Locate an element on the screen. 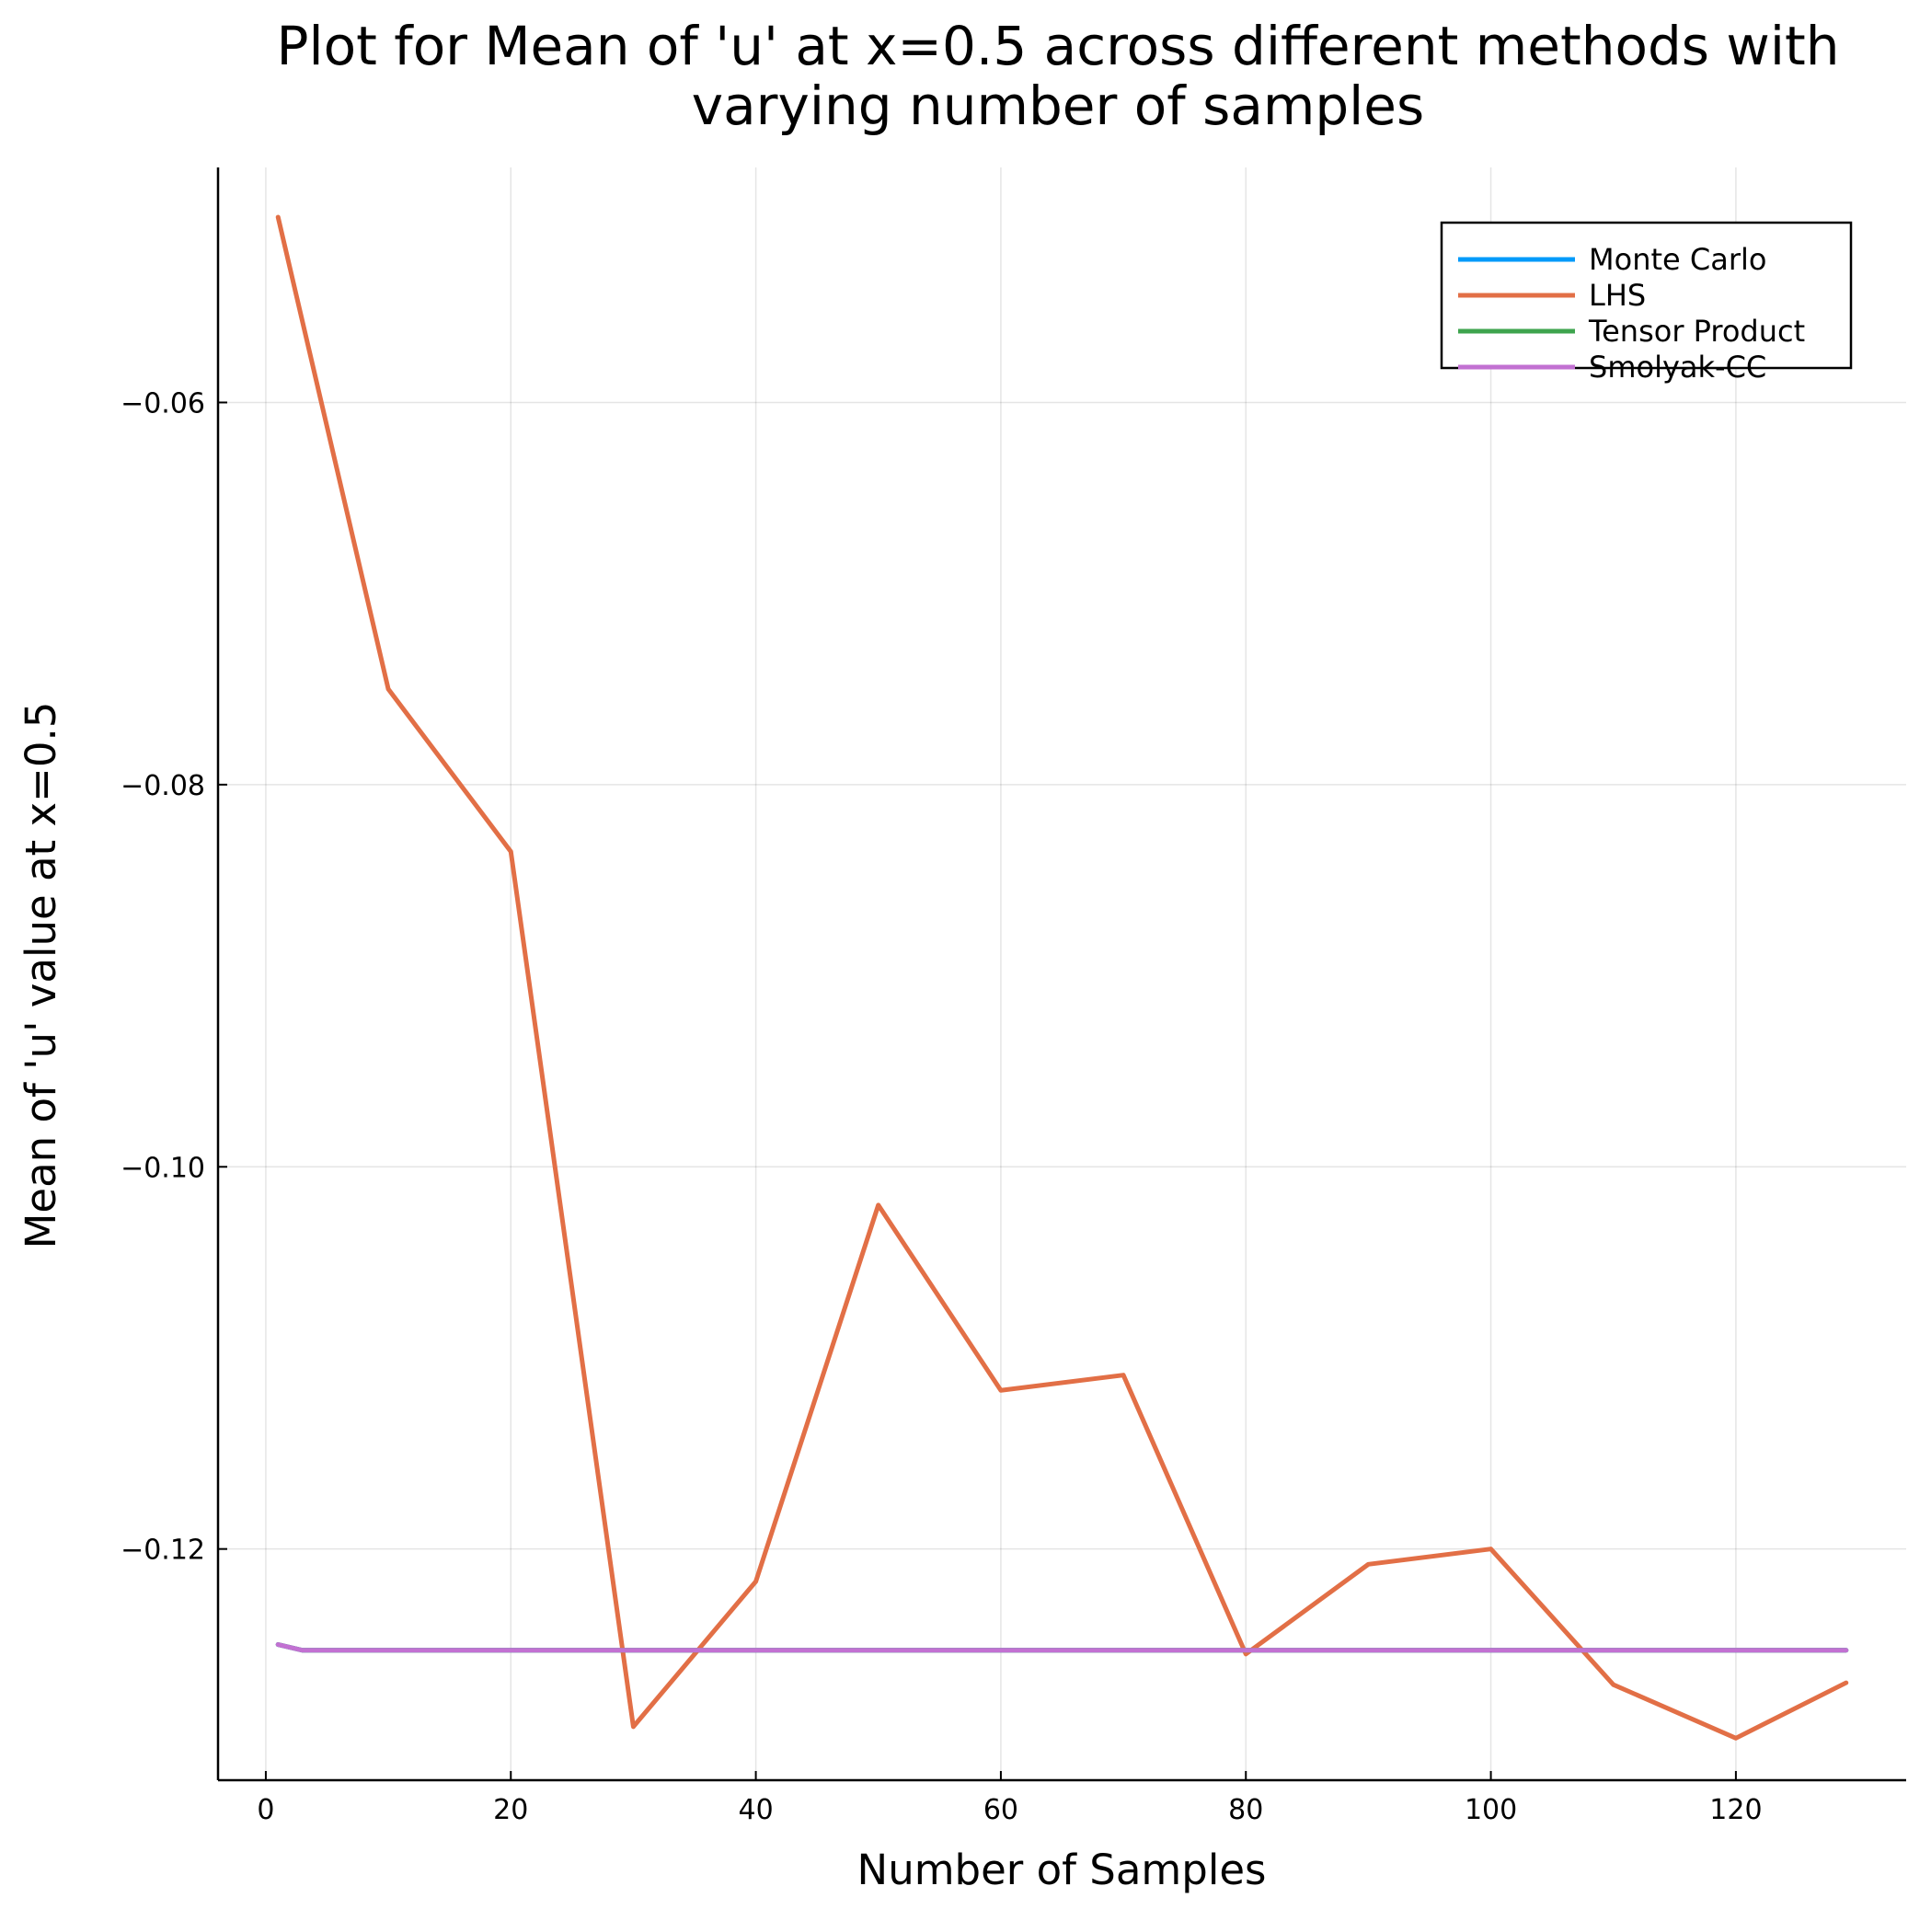 The image size is (1931, 1932). chart-title-line-2: varying number of samples is located at coordinates (1058, 106).